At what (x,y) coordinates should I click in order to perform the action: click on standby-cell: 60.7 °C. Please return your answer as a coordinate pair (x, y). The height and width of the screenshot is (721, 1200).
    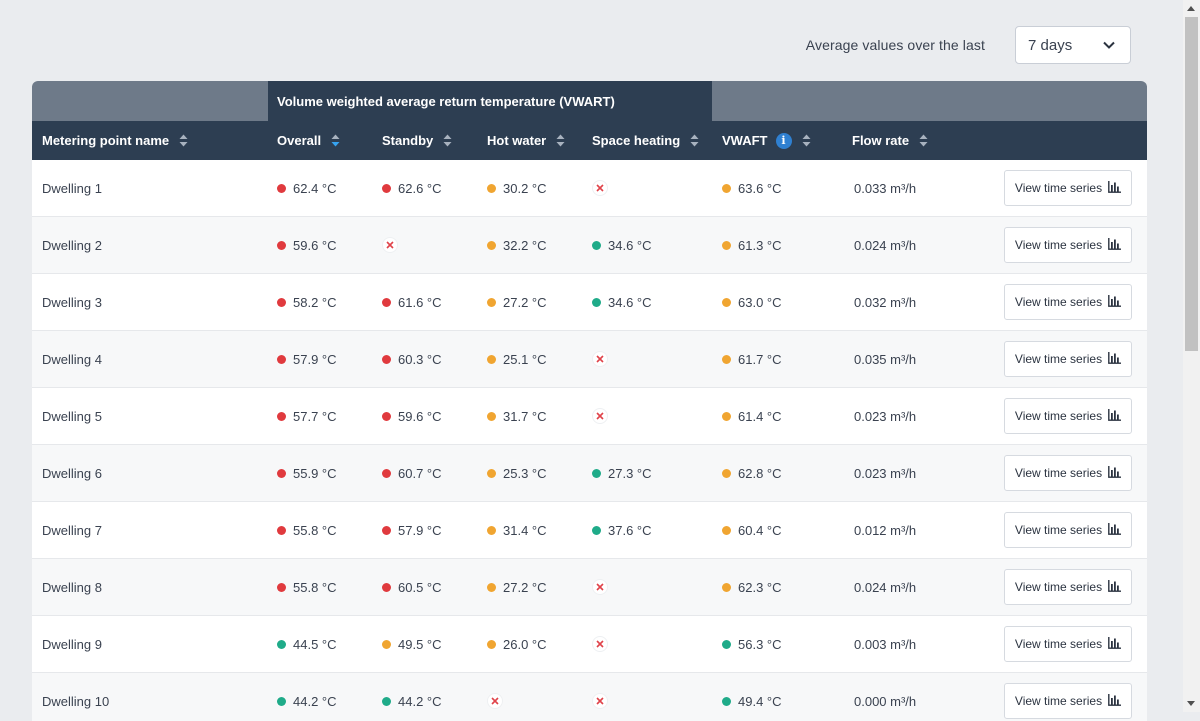
    Looking at the image, I should click on (412, 473).